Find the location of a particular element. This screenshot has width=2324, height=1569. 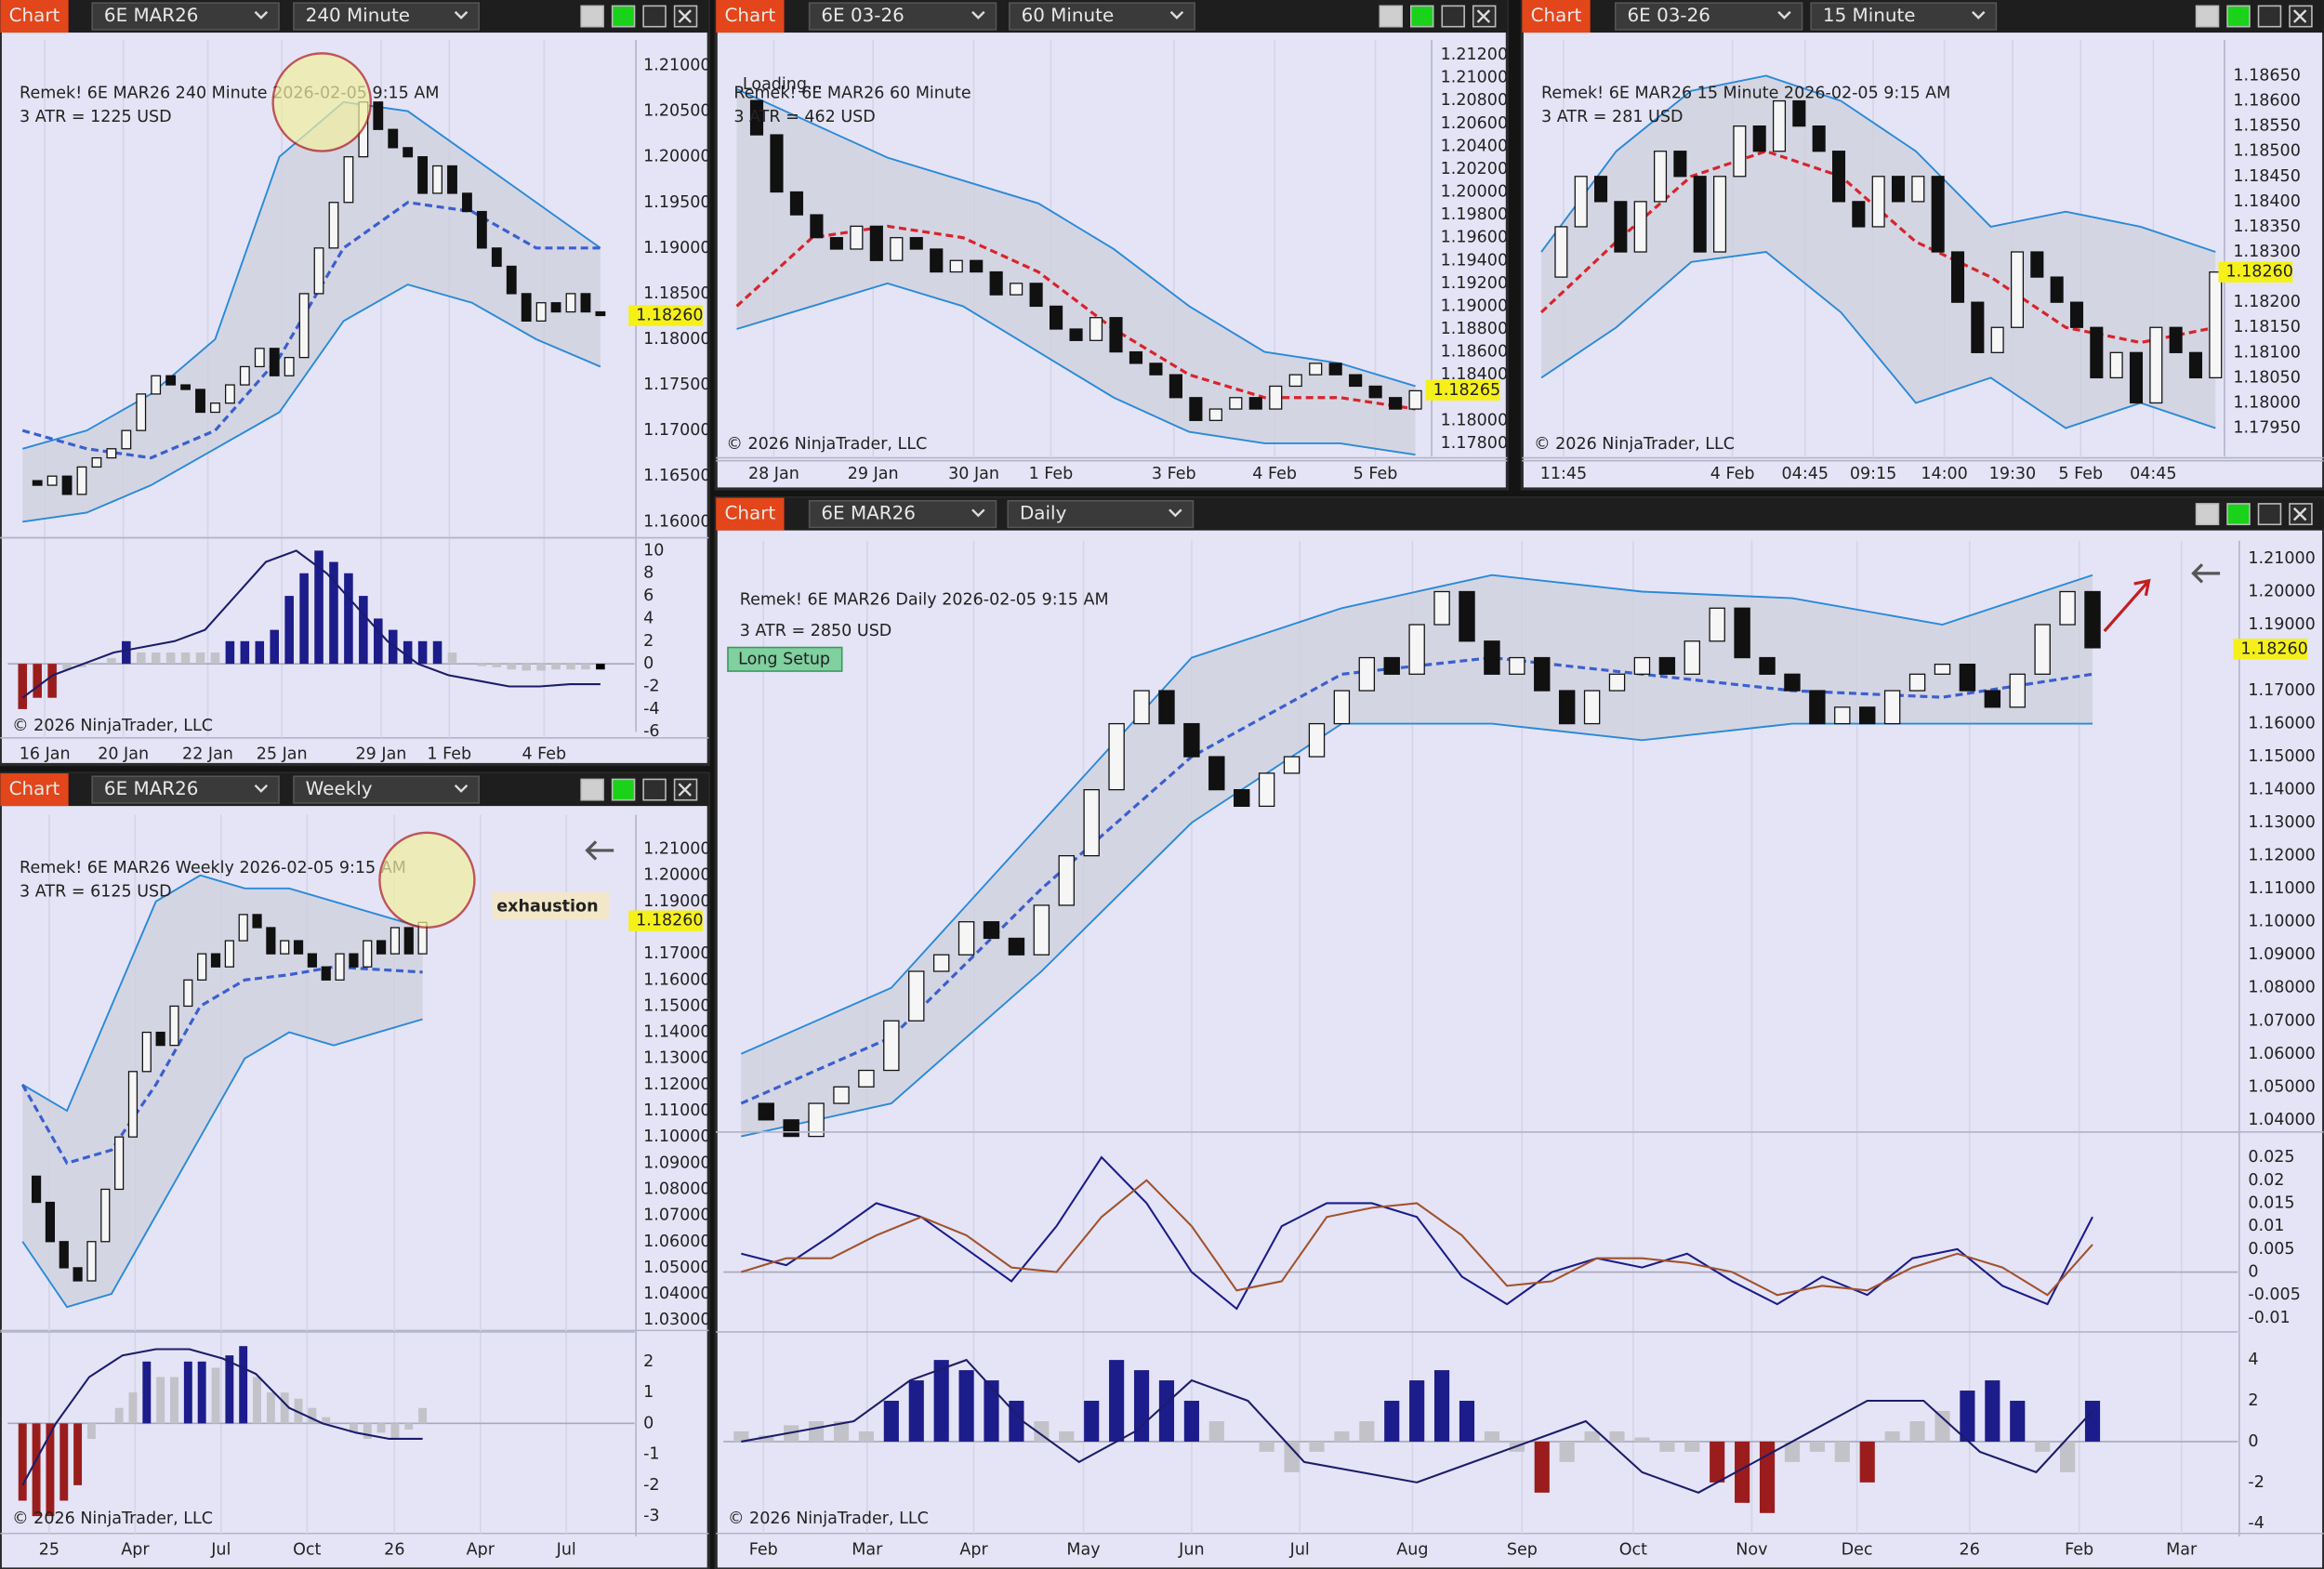

copyright: © 2026 NinjaTrader, LLC is located at coordinates (826, 444).